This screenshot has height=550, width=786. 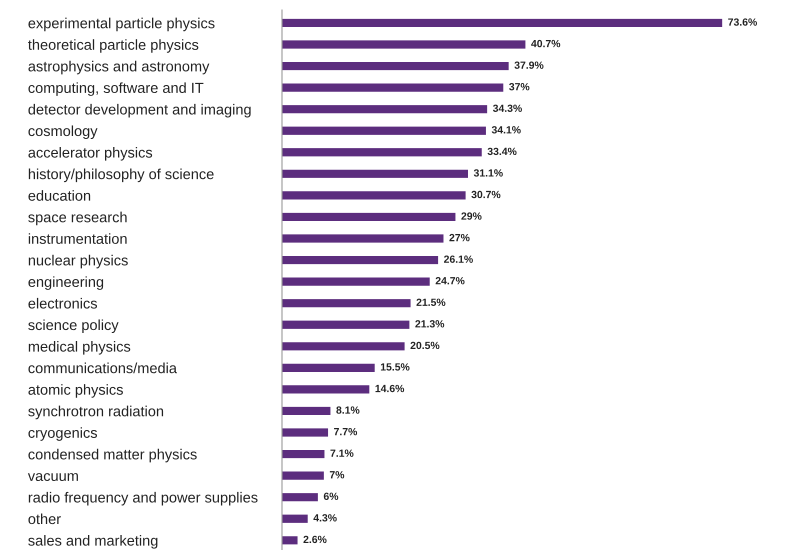 I want to click on data-label: 40.7%, so click(x=545, y=44).